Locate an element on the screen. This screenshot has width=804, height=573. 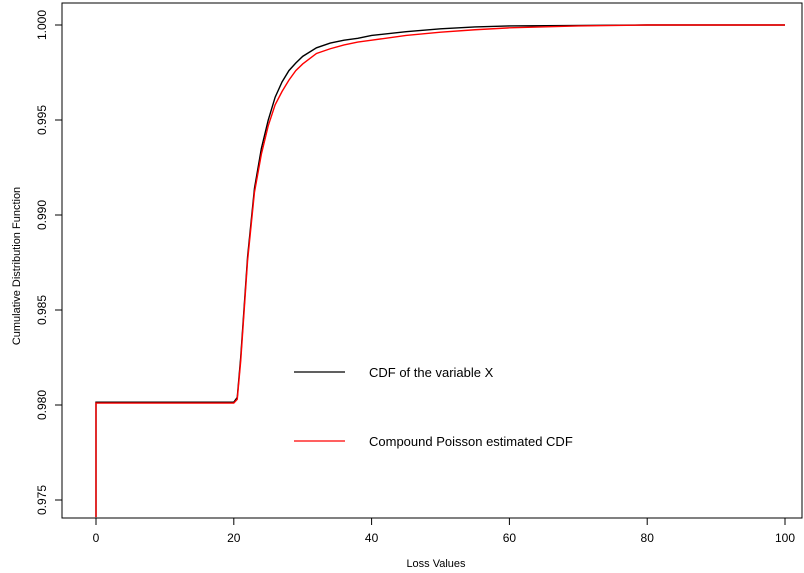
y-tick-label: 0.995 is located at coordinates (42, 120).